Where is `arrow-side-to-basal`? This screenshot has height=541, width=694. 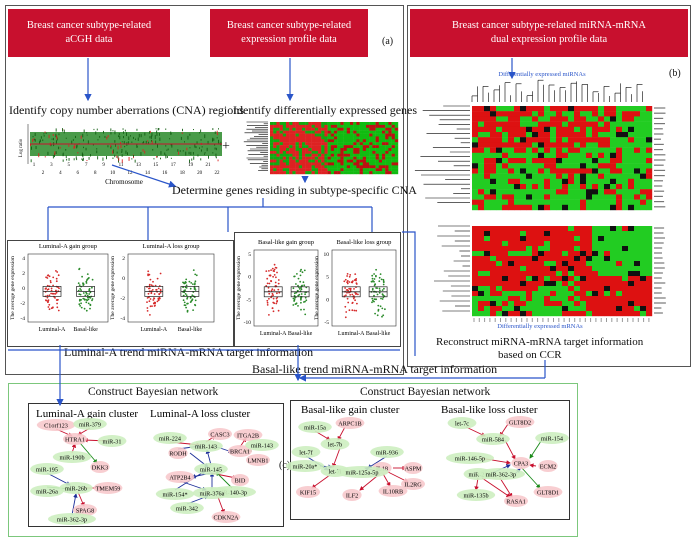 arrow-side-to-basal is located at coordinates (409, 293).